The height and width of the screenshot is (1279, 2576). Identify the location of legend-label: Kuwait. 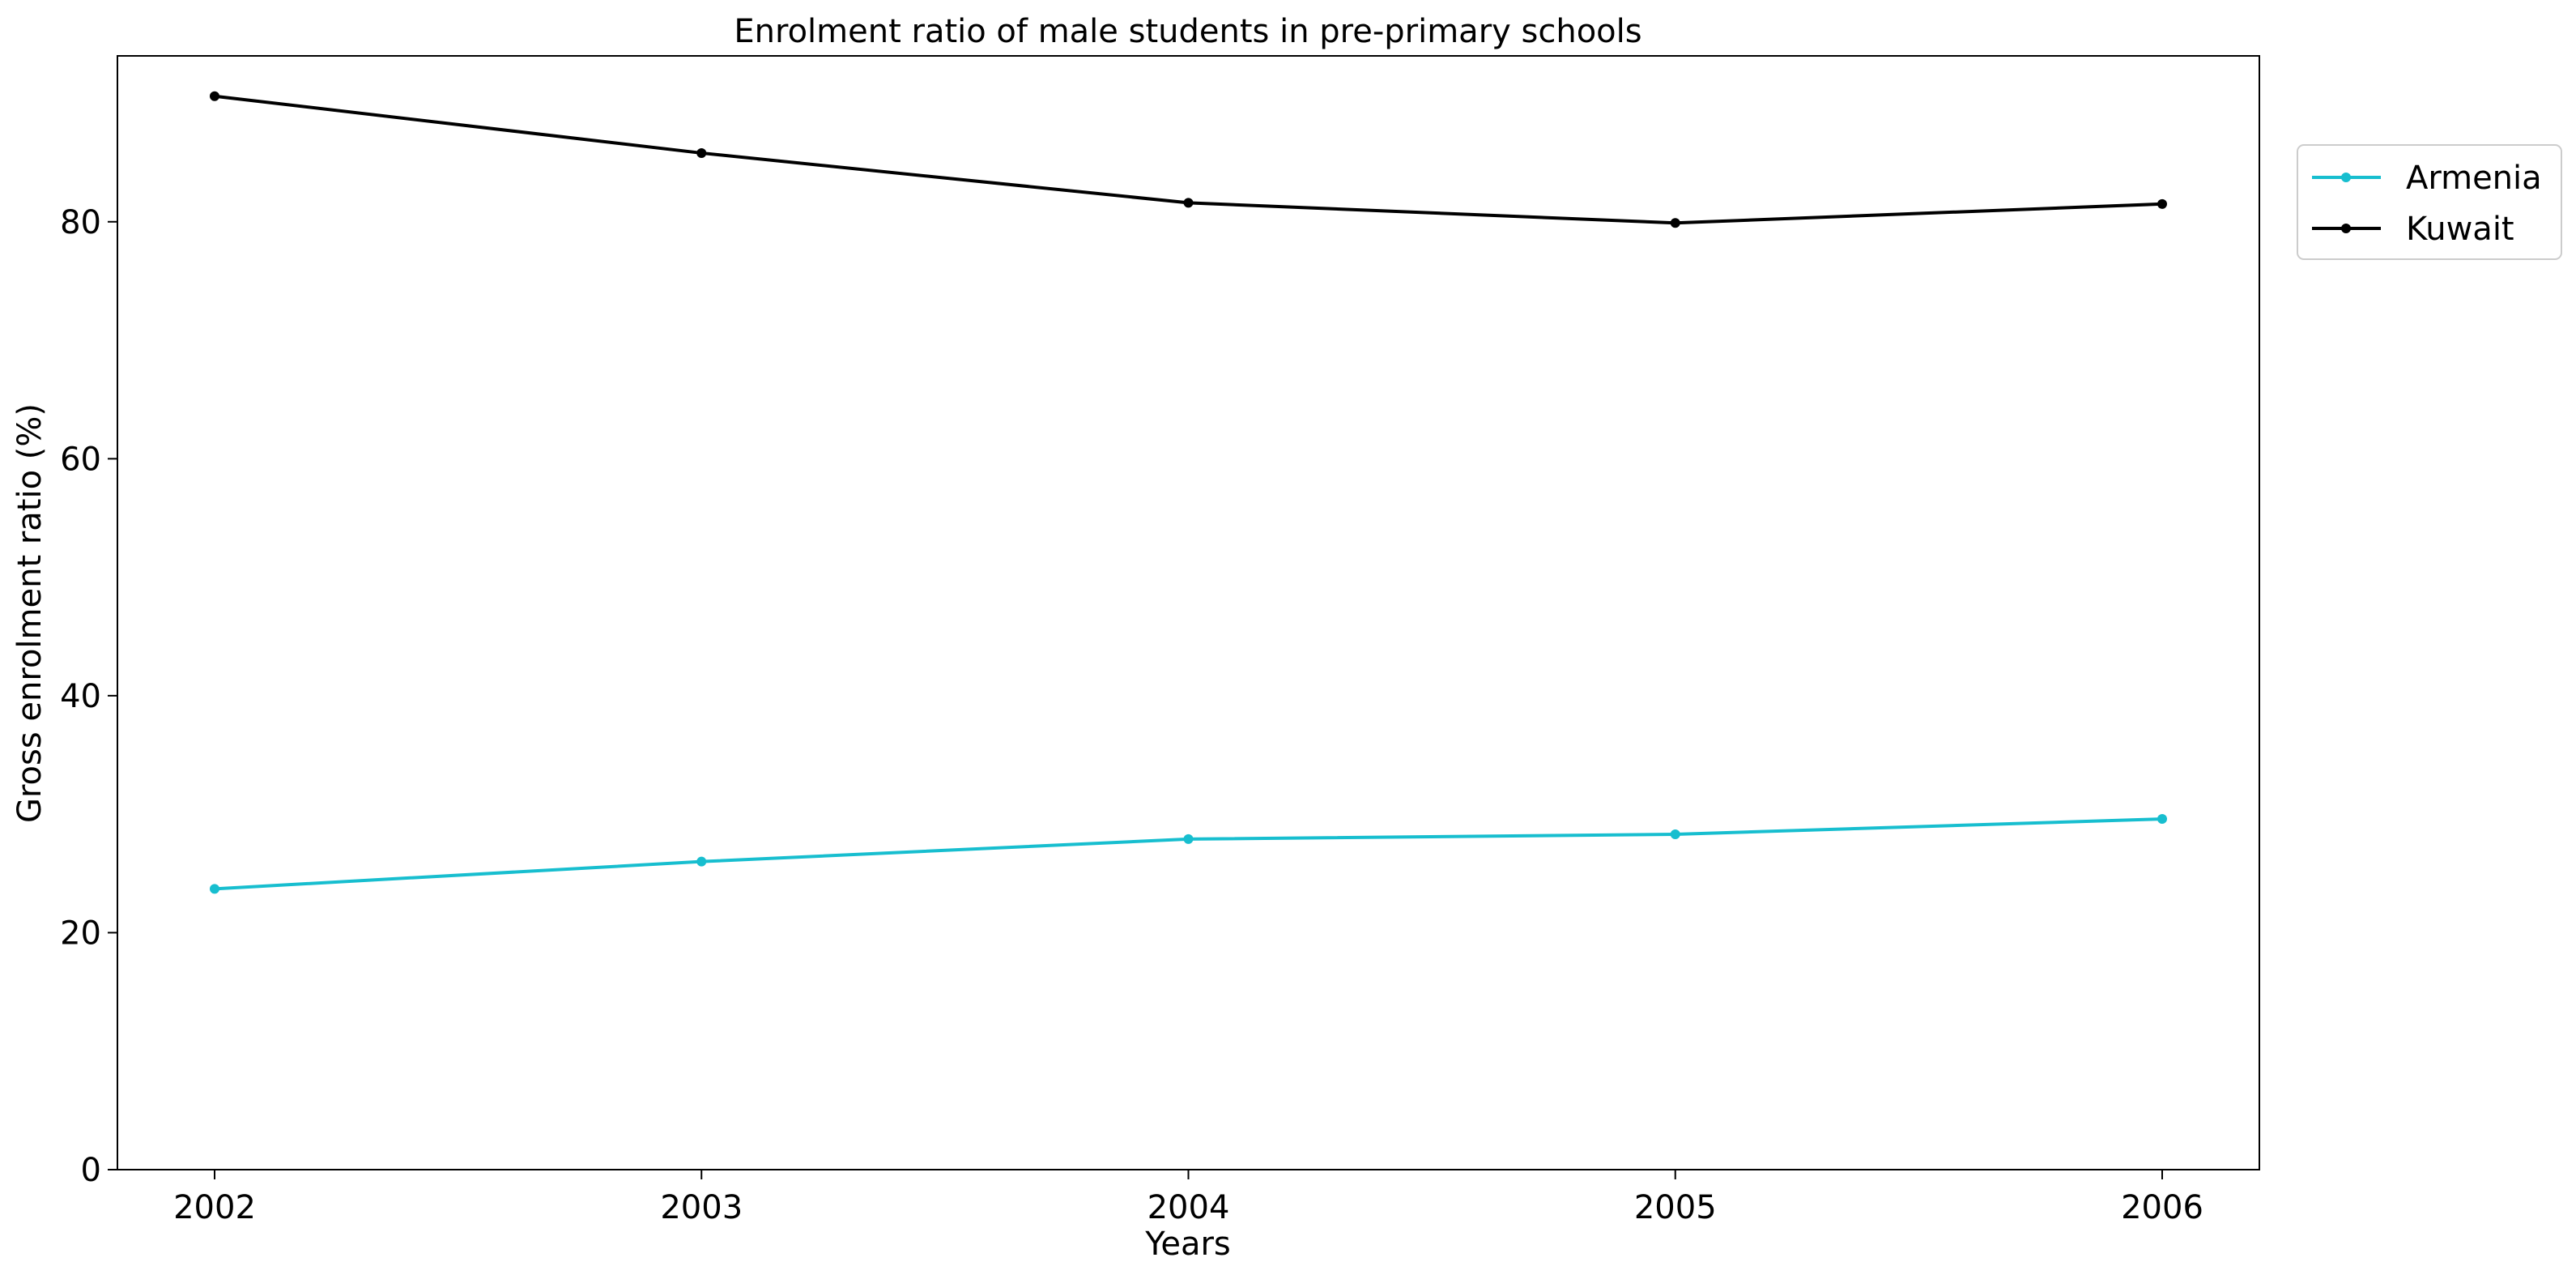
(2460, 229).